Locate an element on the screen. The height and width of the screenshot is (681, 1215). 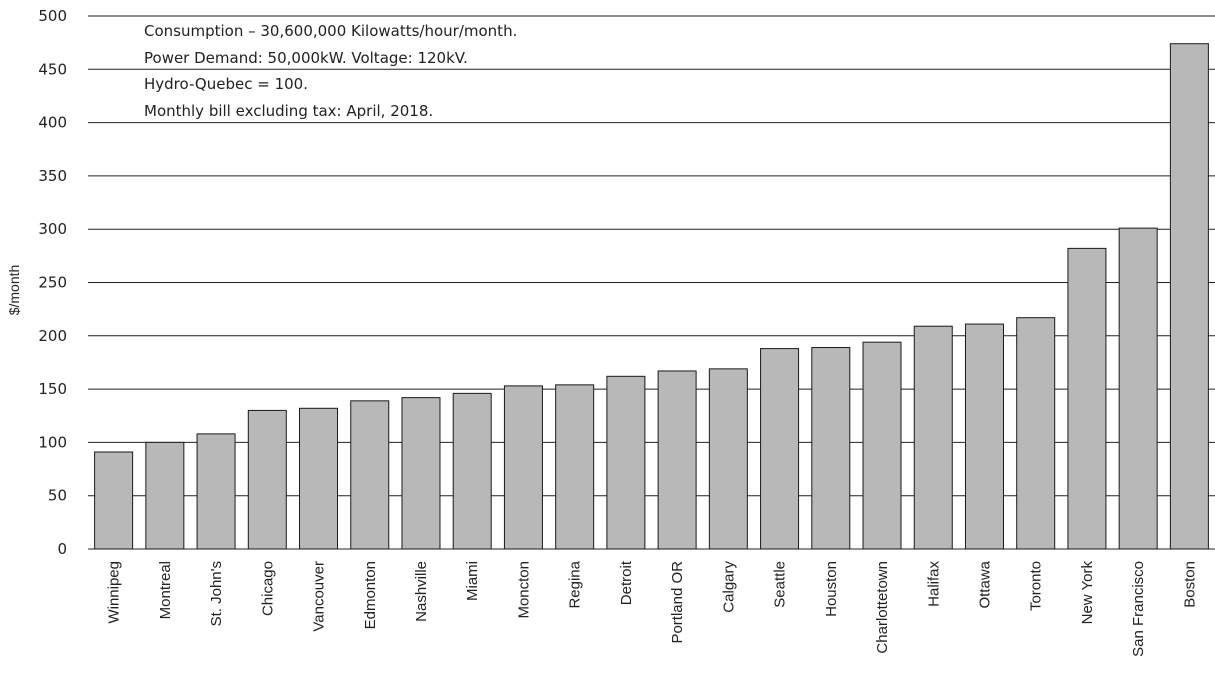
bar-san-francisco is located at coordinates (1138, 388).